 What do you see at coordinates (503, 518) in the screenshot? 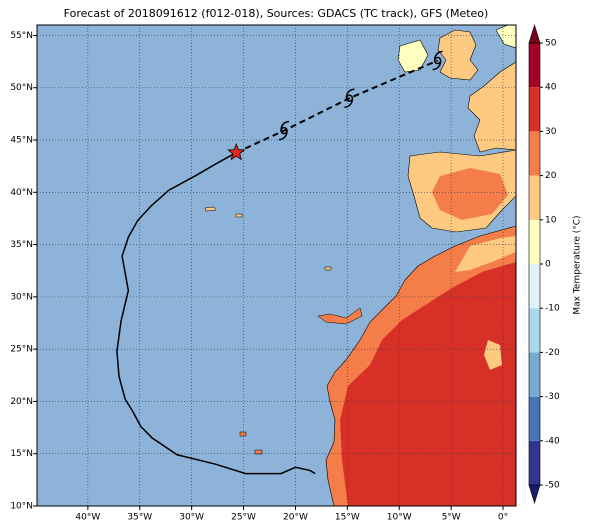
I see `x-tick-label: 0°` at bounding box center [503, 518].